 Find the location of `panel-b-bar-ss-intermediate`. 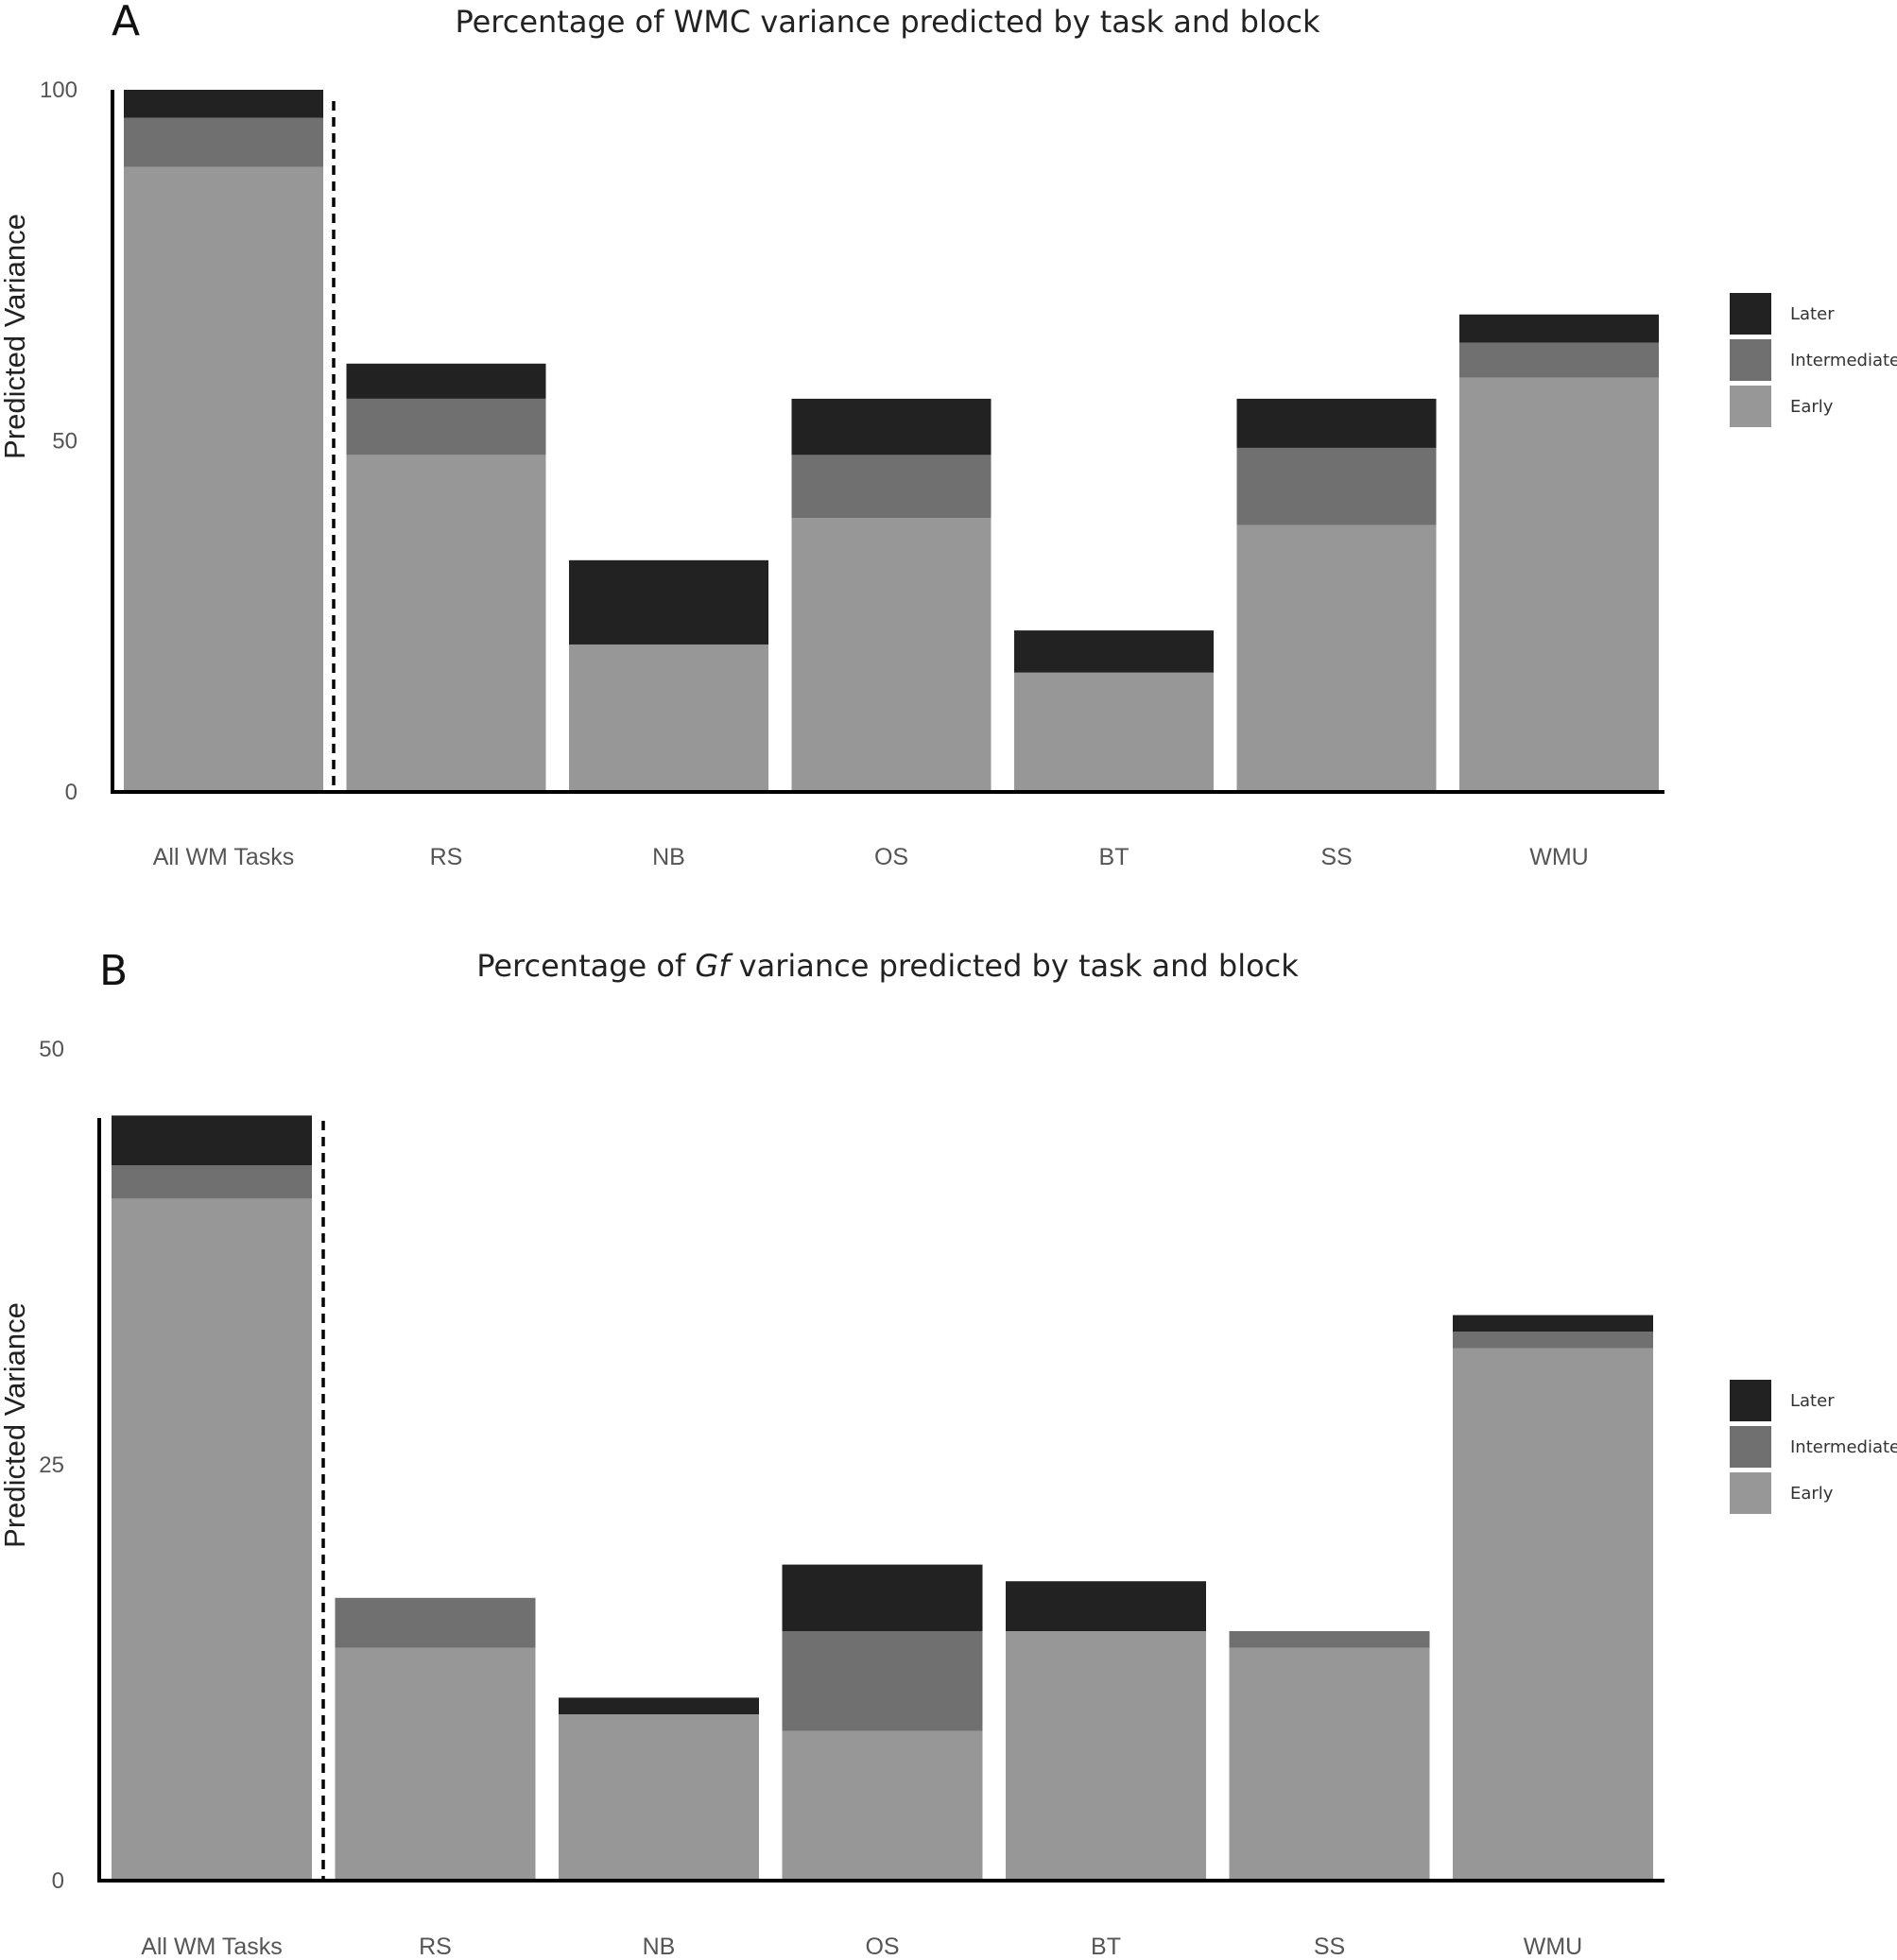

panel-b-bar-ss-intermediate is located at coordinates (1329, 1639).